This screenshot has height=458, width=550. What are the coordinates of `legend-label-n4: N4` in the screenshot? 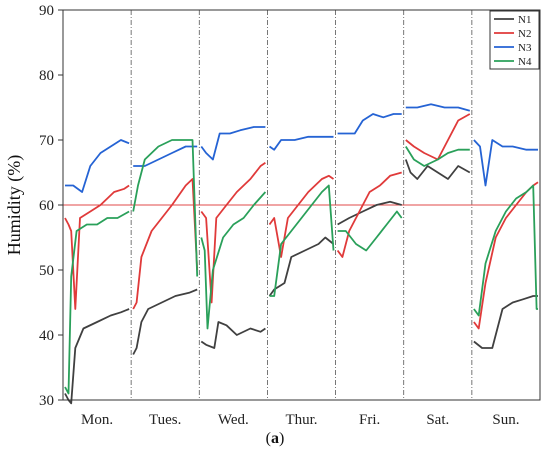 It's located at (525, 62).